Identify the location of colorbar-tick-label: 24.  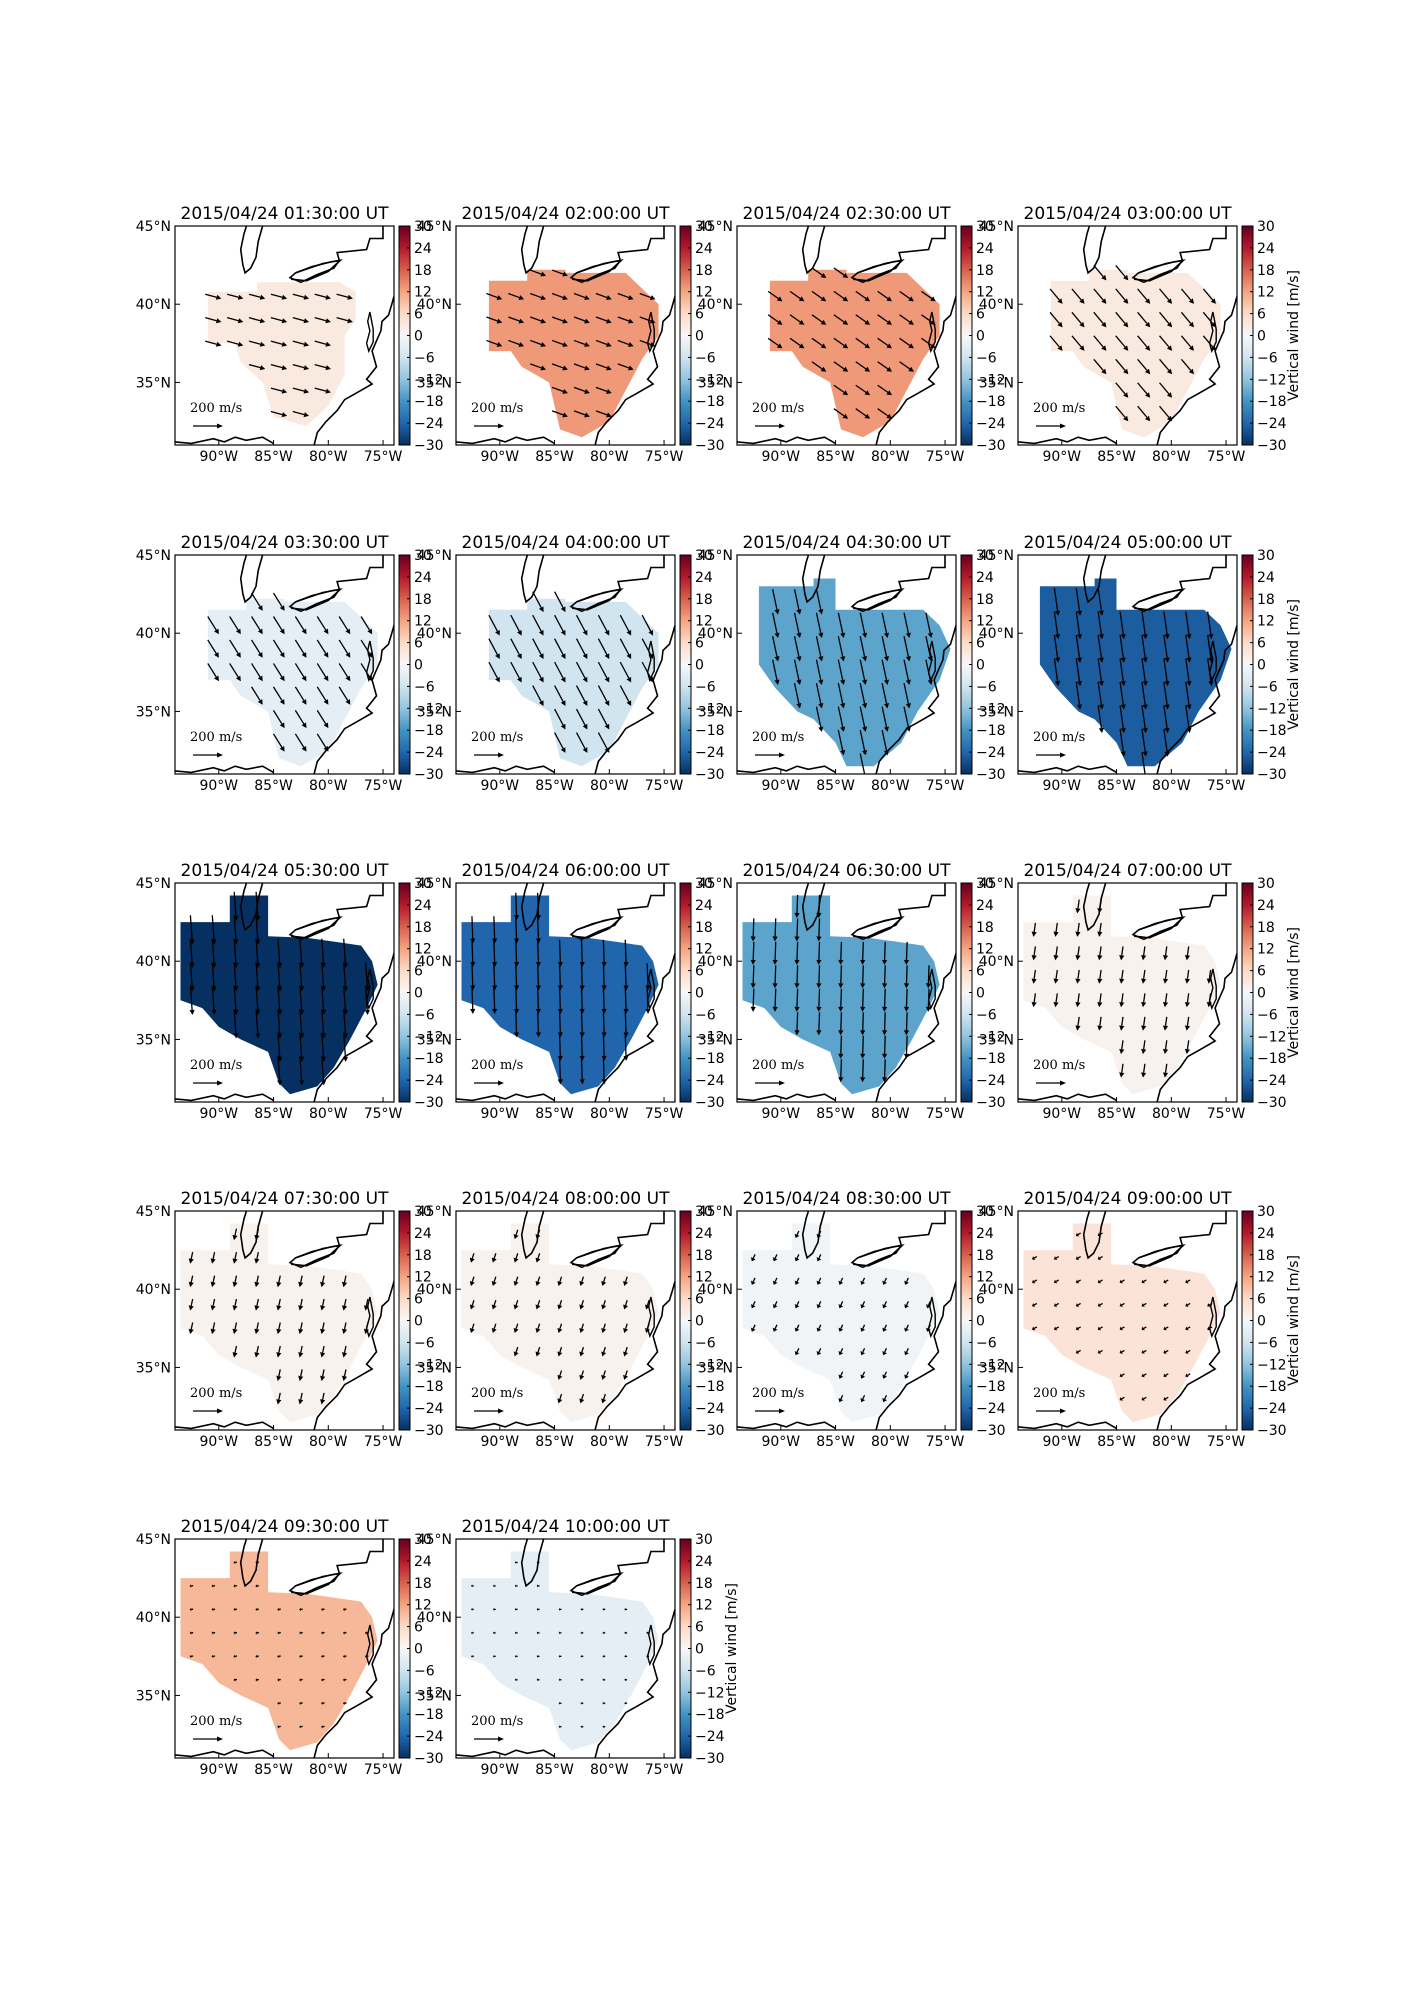
(423, 1234).